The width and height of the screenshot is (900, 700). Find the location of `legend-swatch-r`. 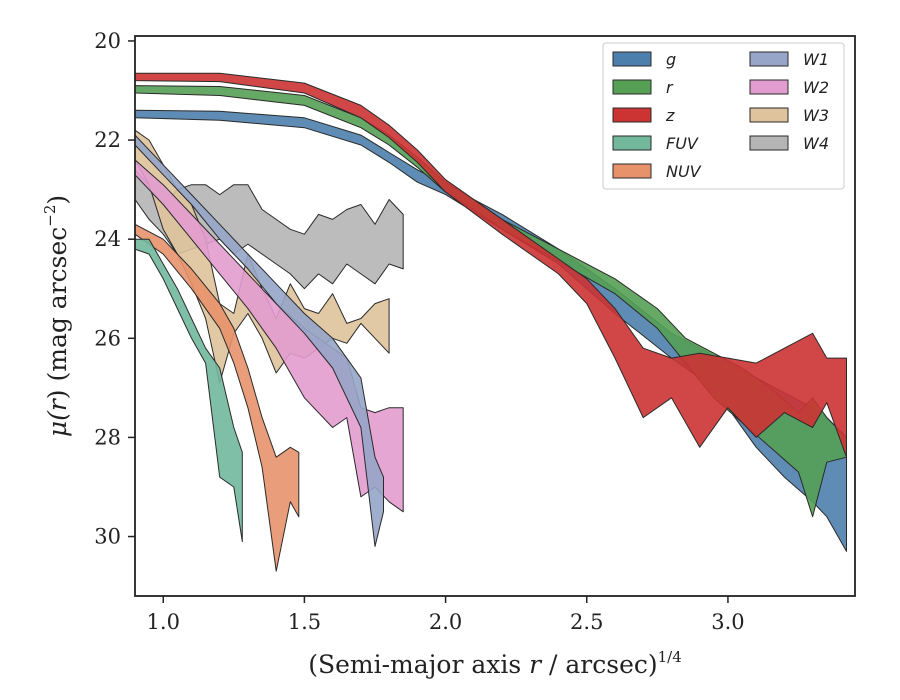

legend-swatch-r is located at coordinates (632, 87).